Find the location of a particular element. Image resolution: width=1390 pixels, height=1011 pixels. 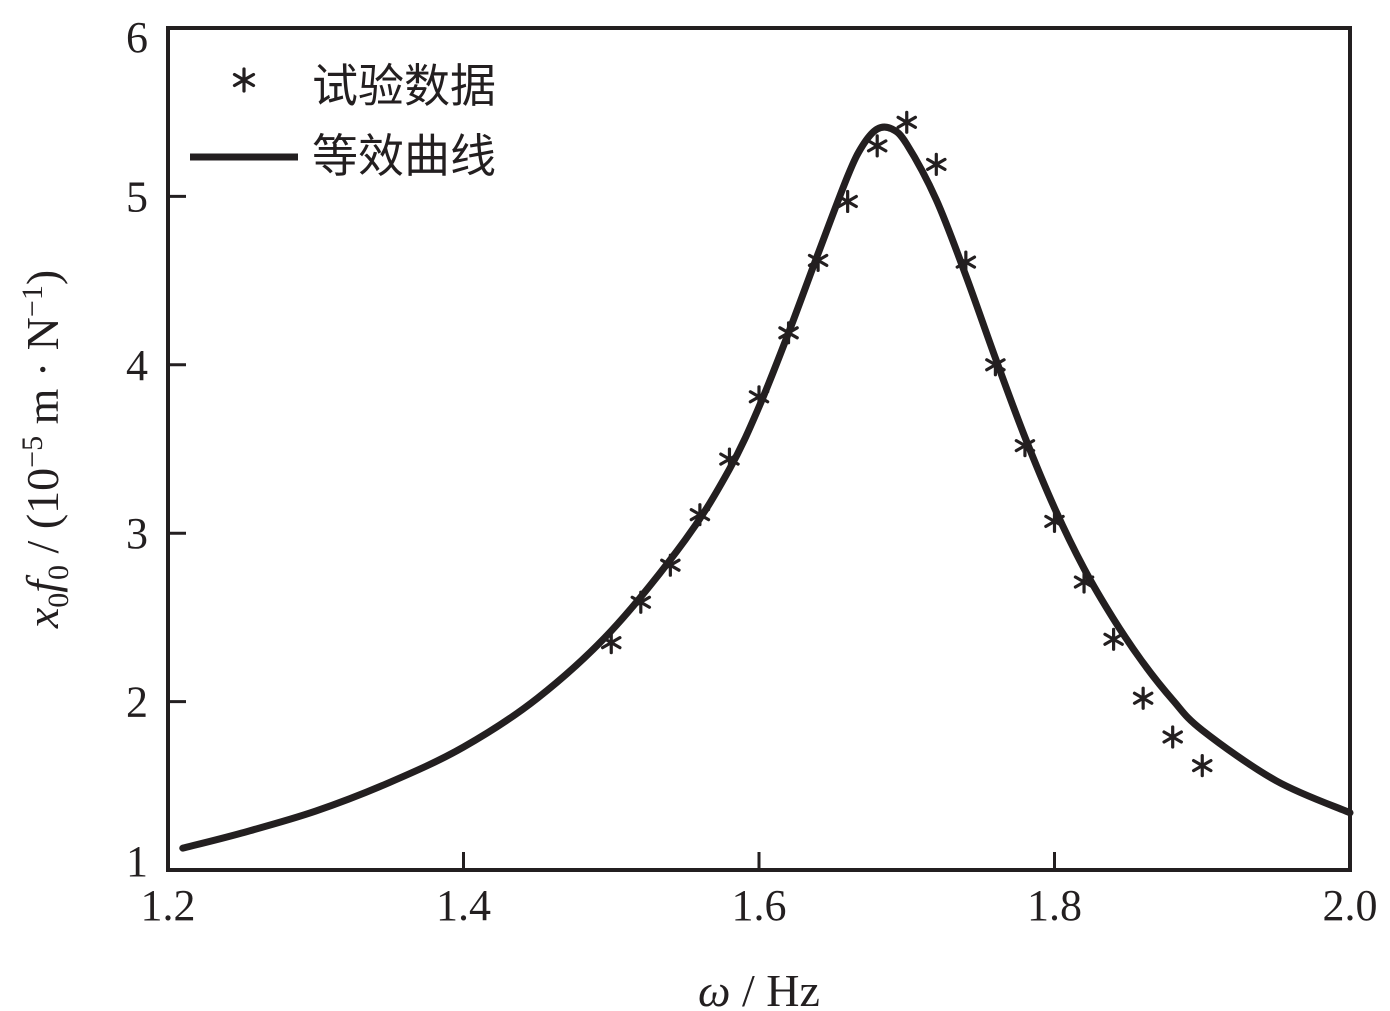

x-tick-label: 2.0 is located at coordinates (1350, 905).